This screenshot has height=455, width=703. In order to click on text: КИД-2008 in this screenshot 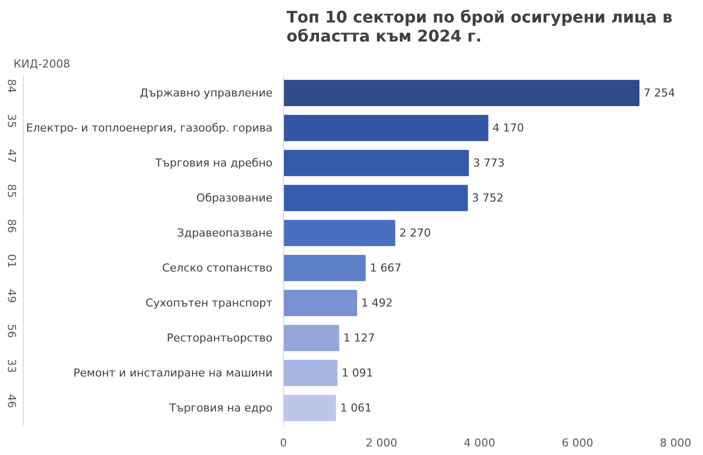, I will do `click(42, 64)`.